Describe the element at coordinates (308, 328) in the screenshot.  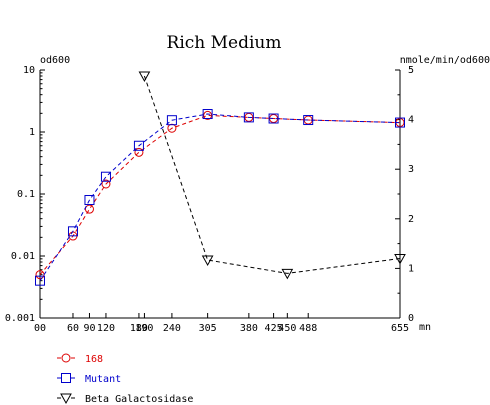
I see `x-axis-tick-label: 488` at that location.